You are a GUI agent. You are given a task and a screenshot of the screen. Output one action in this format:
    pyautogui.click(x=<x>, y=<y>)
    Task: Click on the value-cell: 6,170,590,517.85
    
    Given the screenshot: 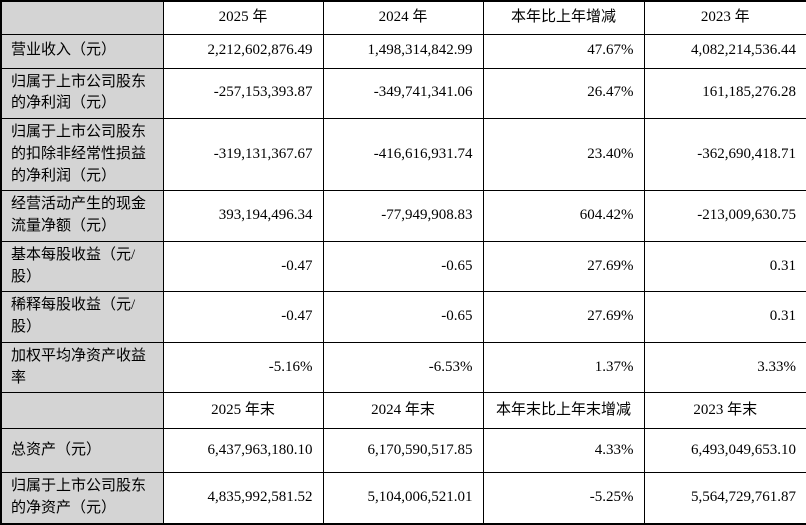 What is the action you would take?
    pyautogui.click(x=403, y=451)
    